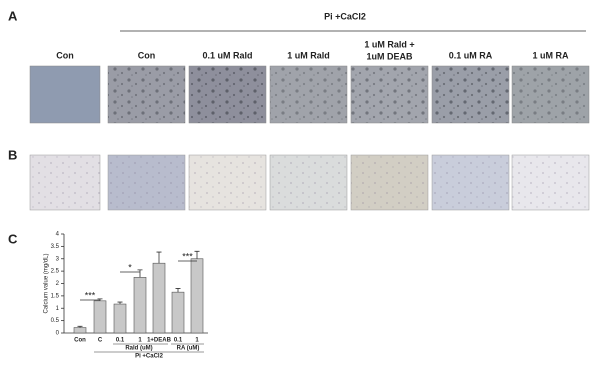  I want to click on y-tick-label: 0, so click(58, 334).